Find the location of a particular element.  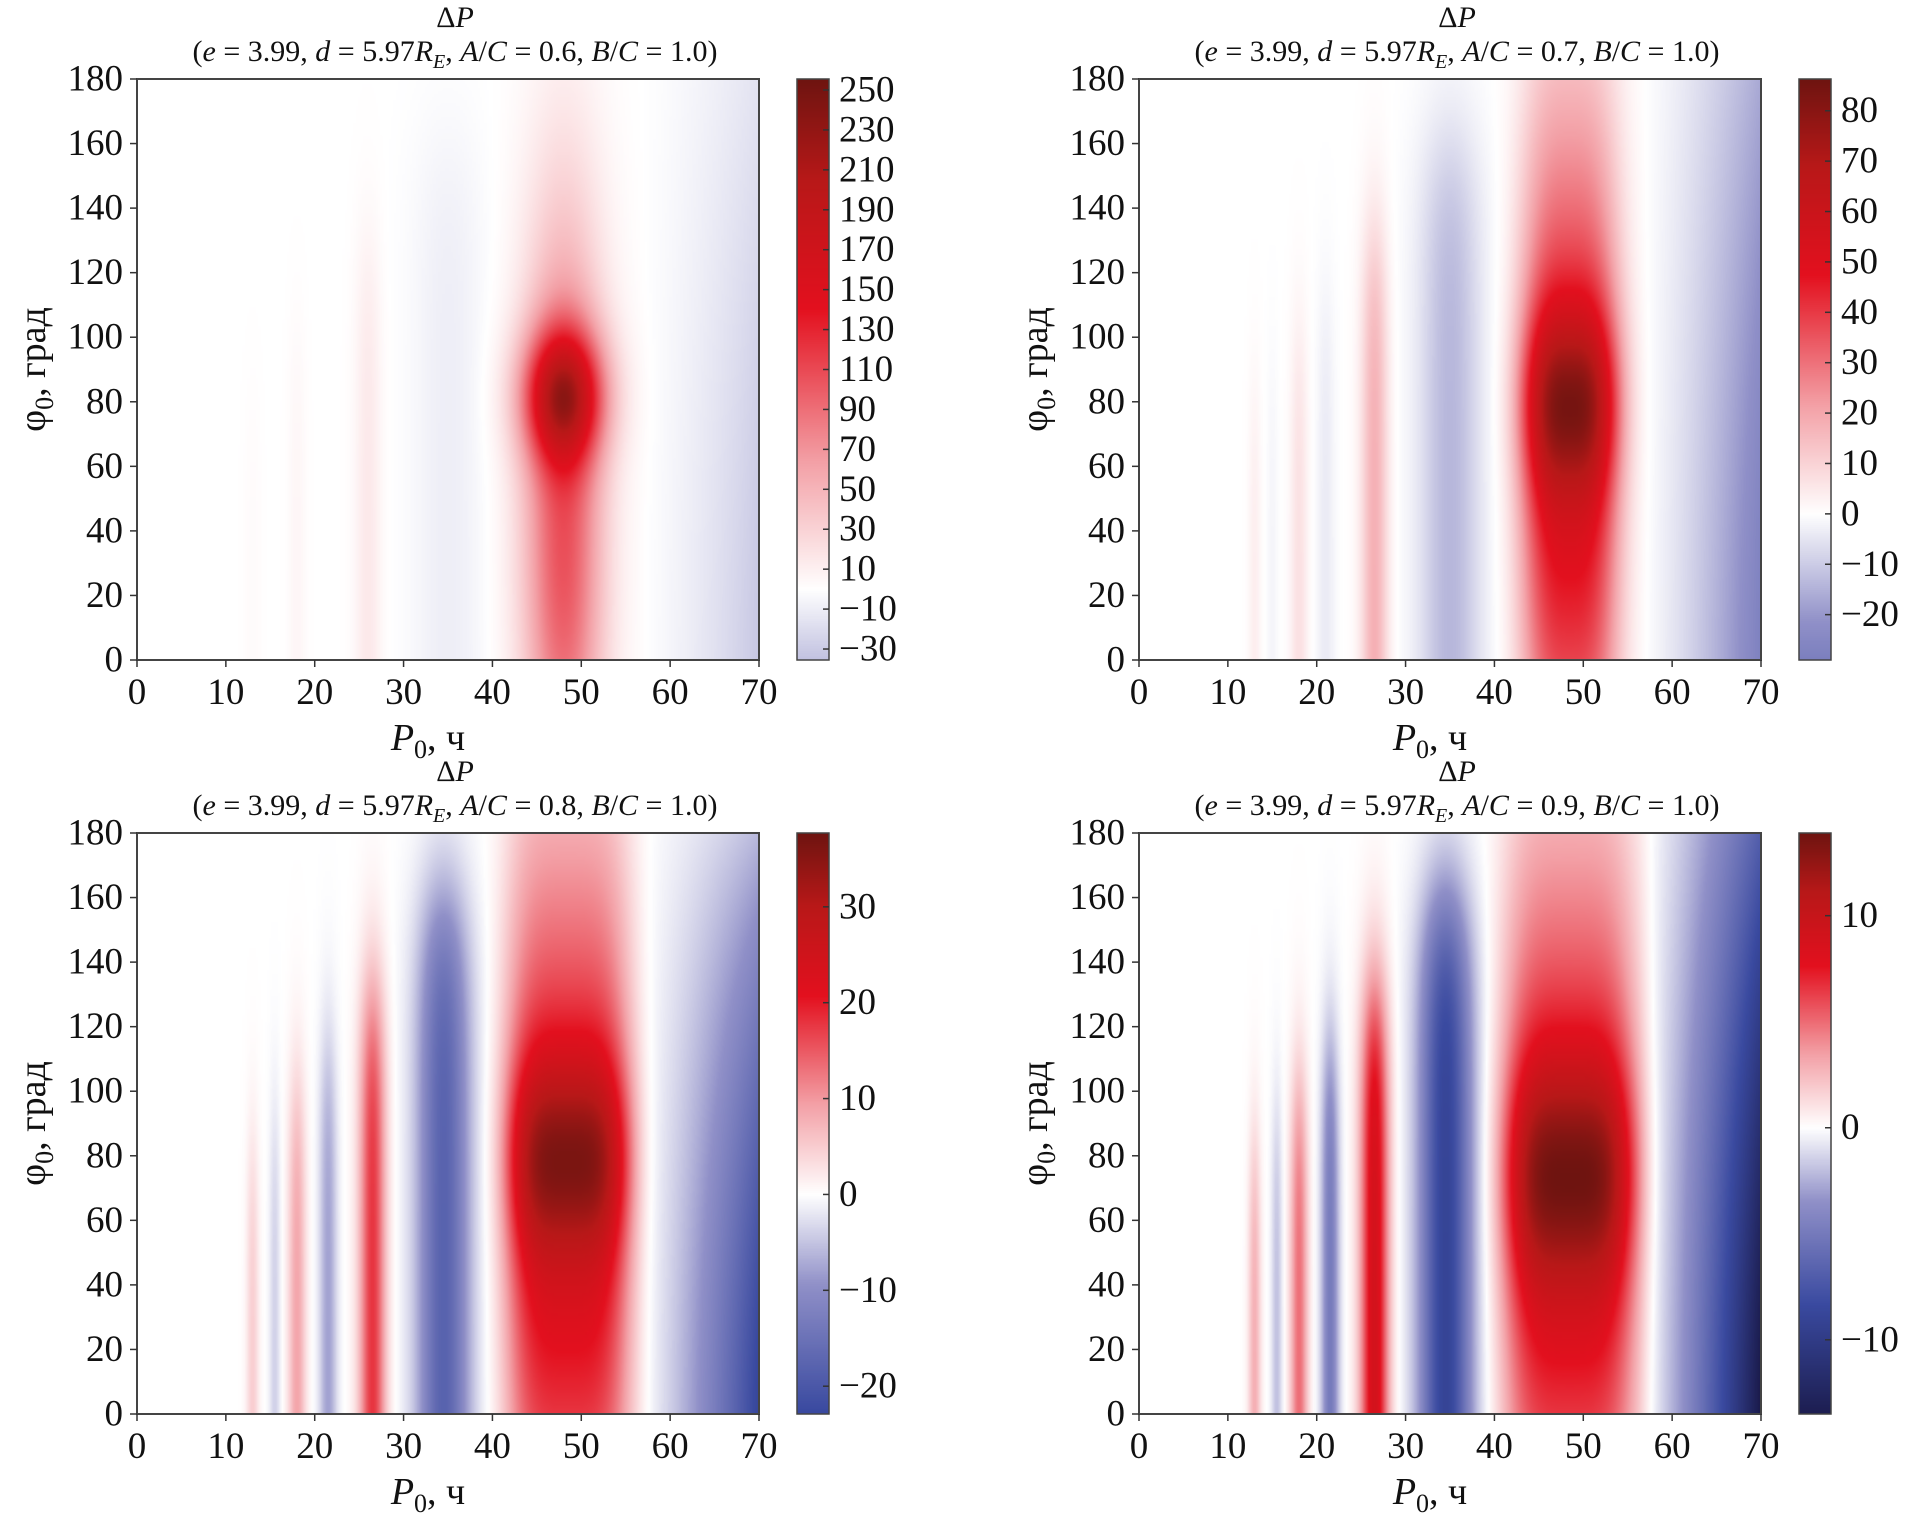

colorbar-tick-label: 150 is located at coordinates (867, 289).